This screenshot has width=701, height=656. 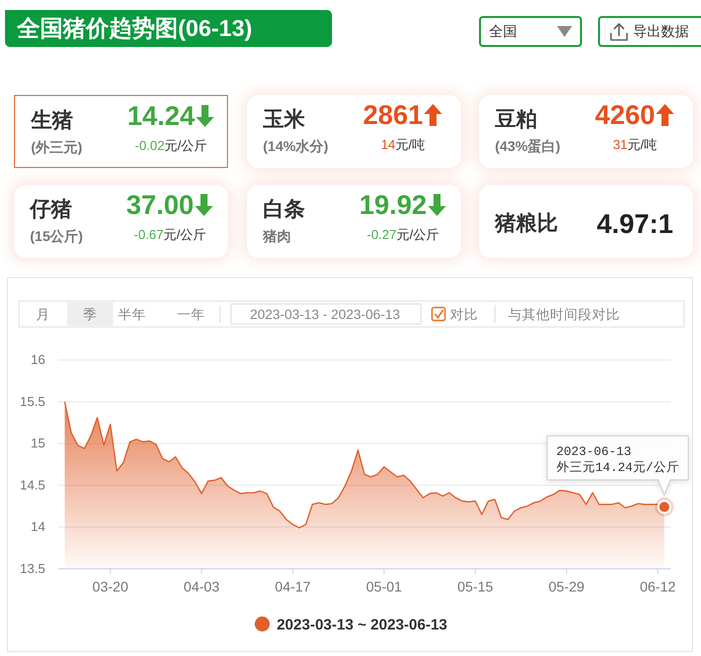 What do you see at coordinates (388, 144) in the screenshot?
I see `text: 14` at bounding box center [388, 144].